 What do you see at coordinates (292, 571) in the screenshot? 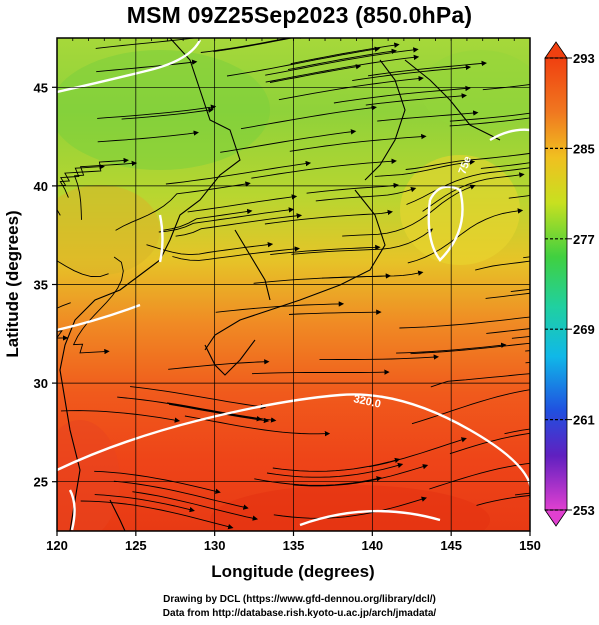
I see `x-axis-title: Longitude (degrees)` at bounding box center [292, 571].